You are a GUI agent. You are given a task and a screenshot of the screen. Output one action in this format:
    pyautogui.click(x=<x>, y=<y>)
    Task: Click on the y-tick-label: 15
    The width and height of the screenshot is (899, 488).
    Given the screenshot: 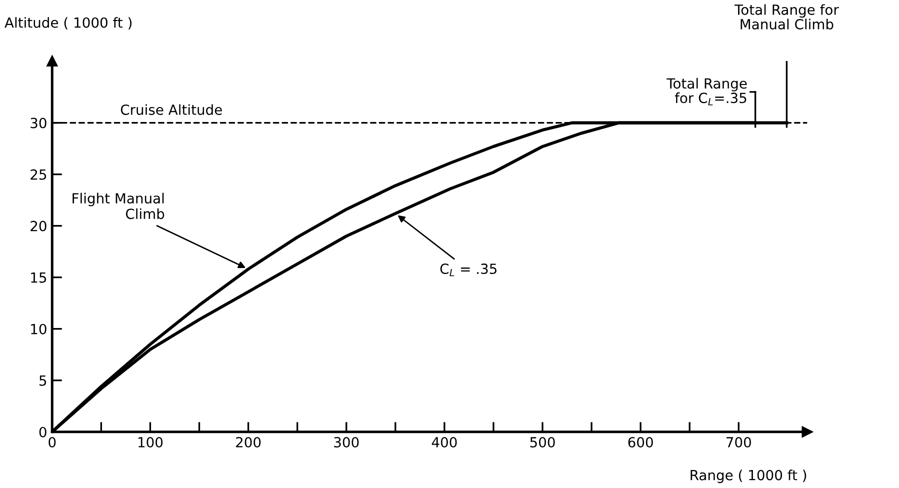 What is the action you would take?
    pyautogui.click(x=38, y=277)
    